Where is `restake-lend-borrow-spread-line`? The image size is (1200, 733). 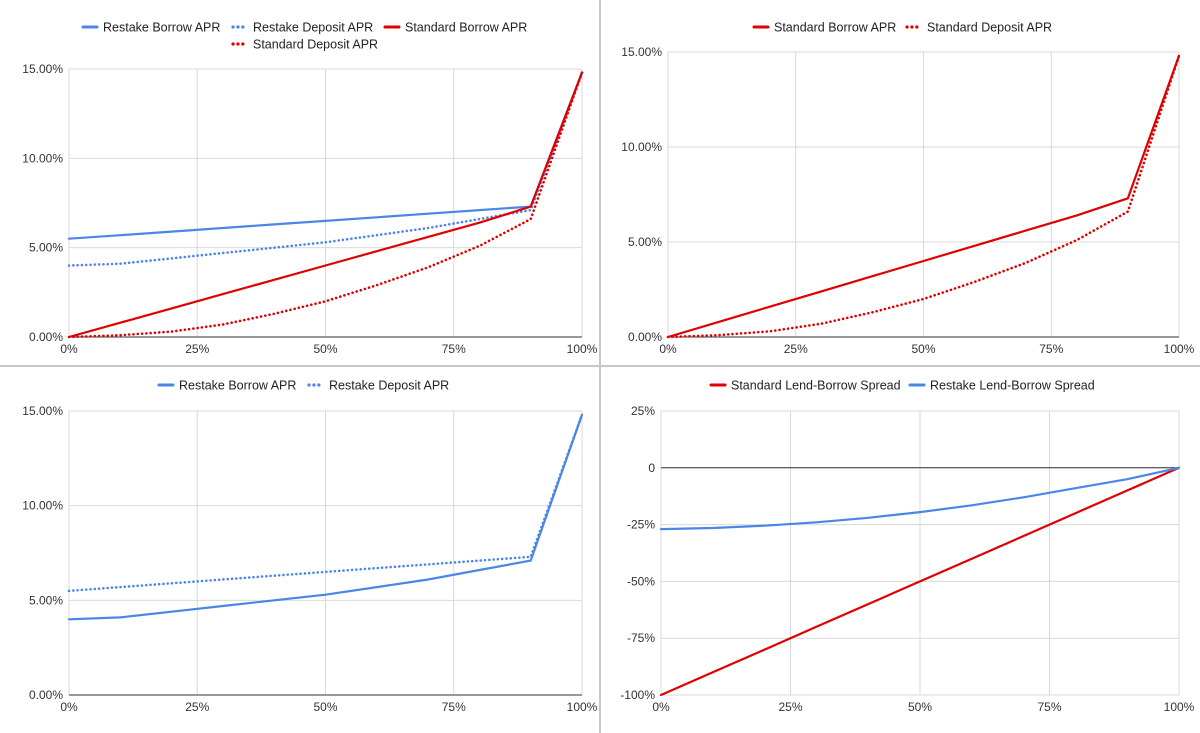 restake-lend-borrow-spread-line is located at coordinates (920, 498).